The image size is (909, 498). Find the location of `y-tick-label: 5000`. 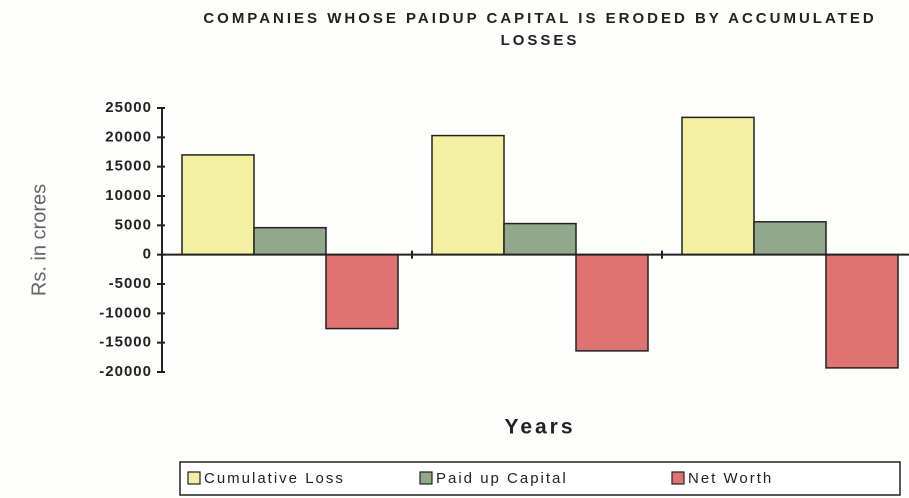

y-tick-label: 5000 is located at coordinates (133, 224).